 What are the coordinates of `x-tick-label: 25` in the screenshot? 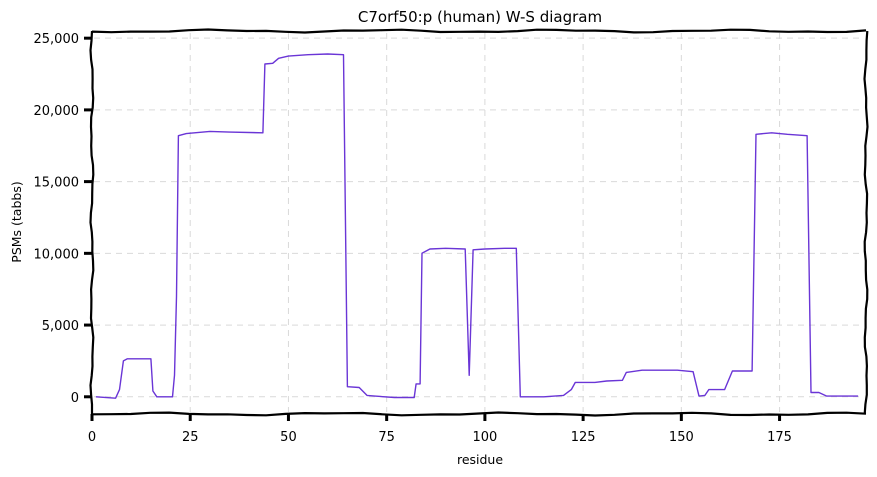 It's located at (190, 437).